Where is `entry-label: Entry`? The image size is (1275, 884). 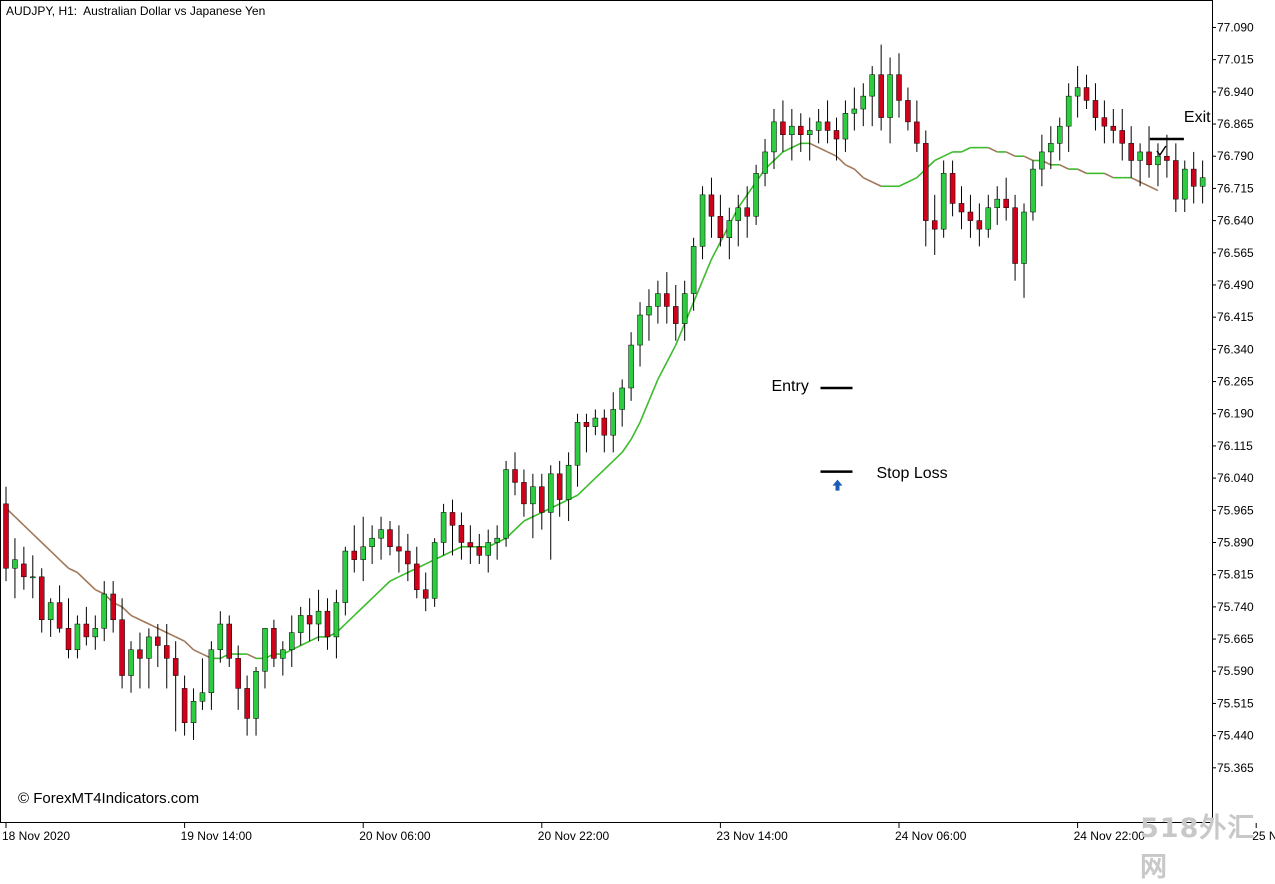
entry-label: Entry is located at coordinates (790, 386).